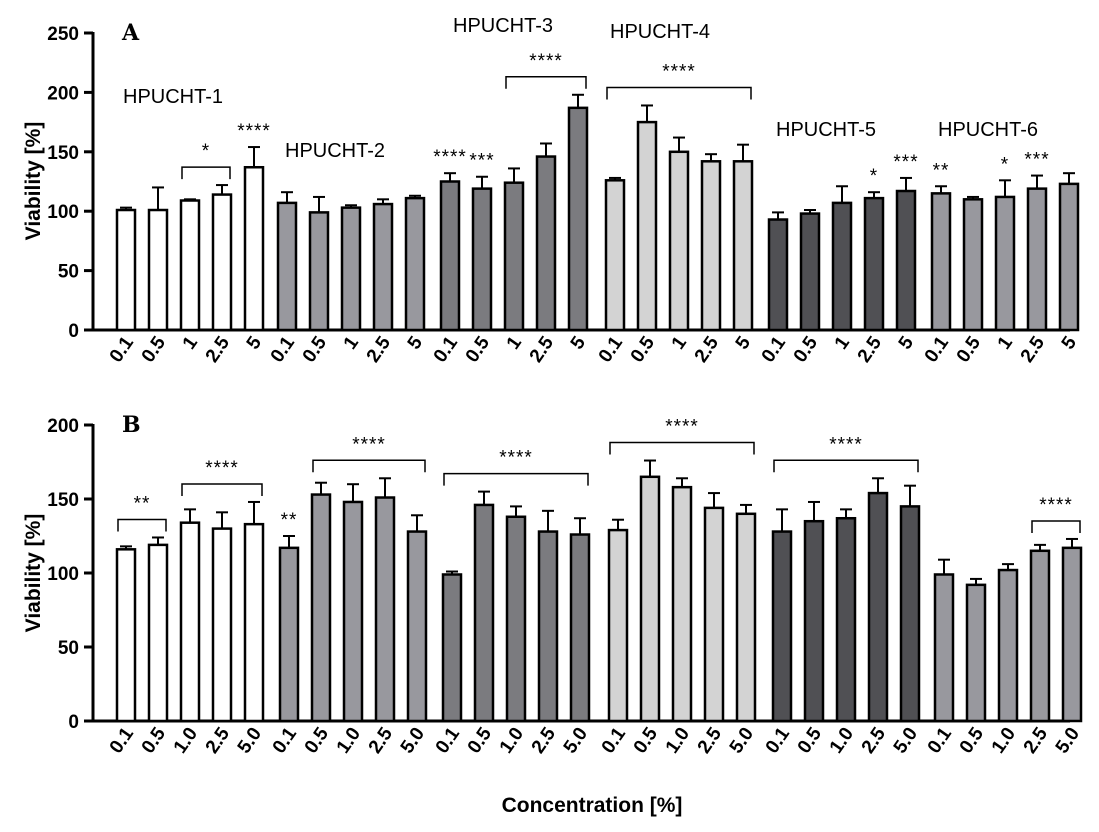 The height and width of the screenshot is (832, 1099). What do you see at coordinates (68, 648) in the screenshot?
I see `y-tick-label: 50` at bounding box center [68, 648].